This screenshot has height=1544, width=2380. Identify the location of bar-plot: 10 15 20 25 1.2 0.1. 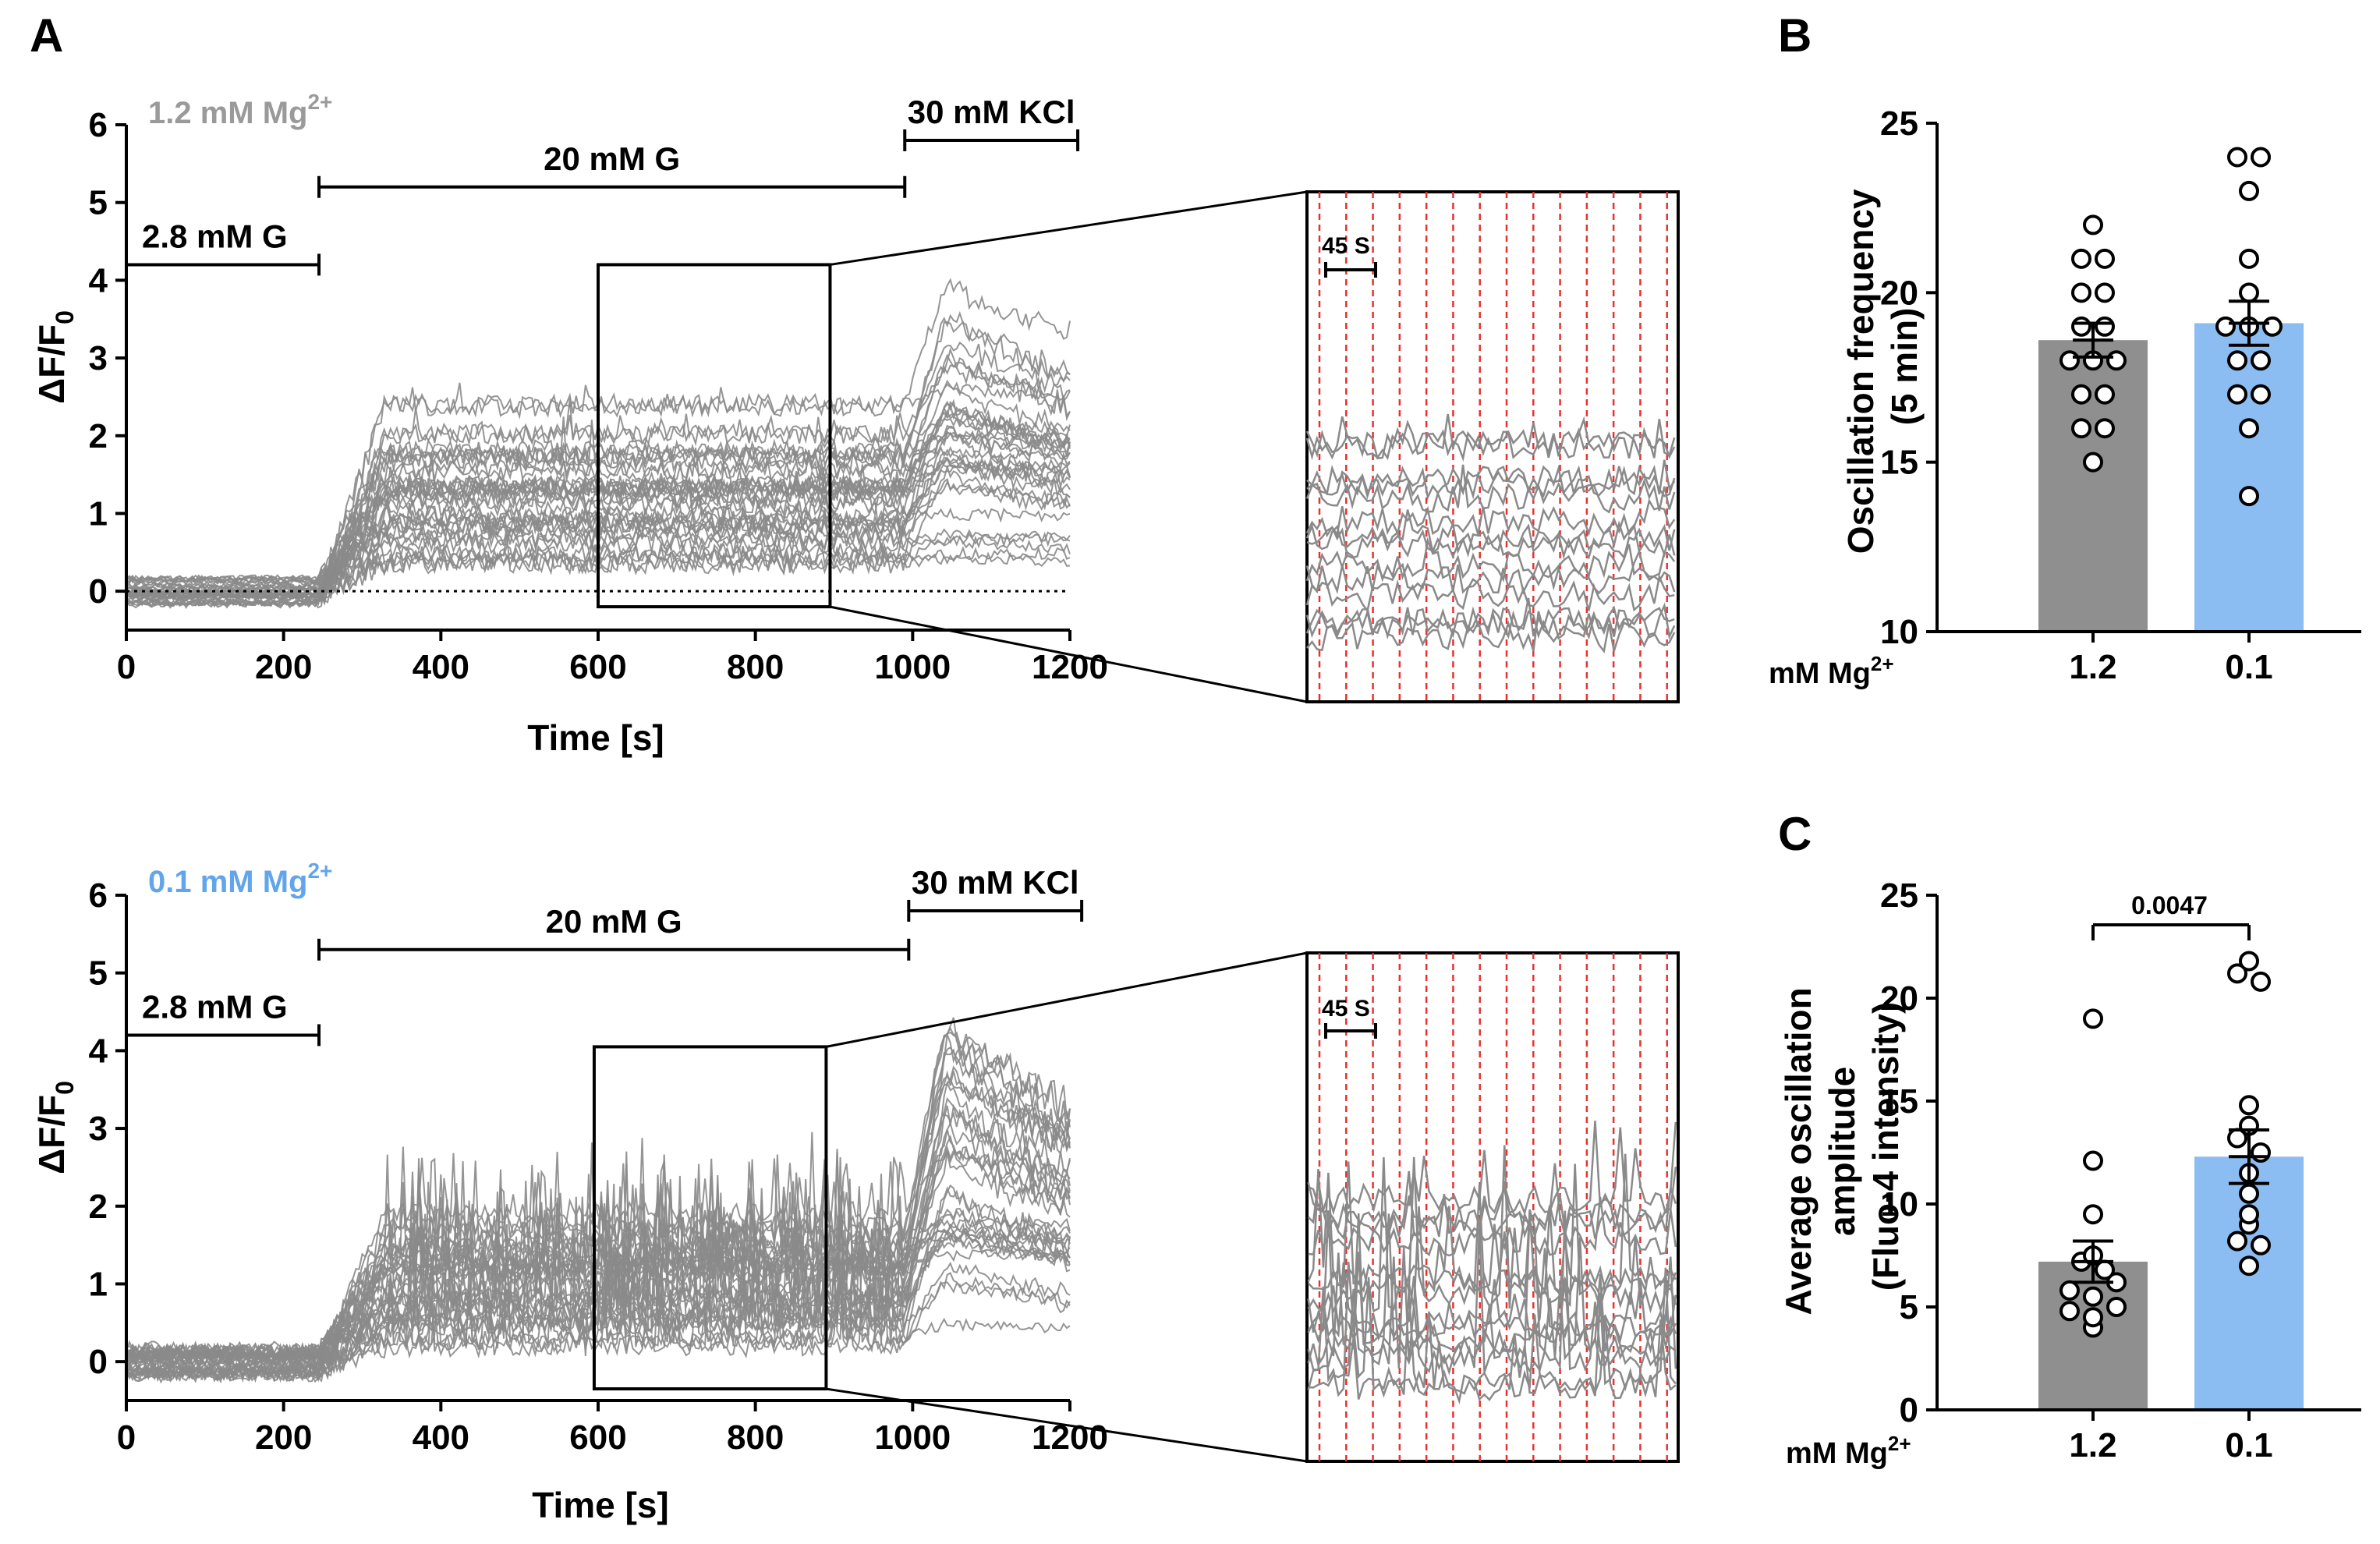
(2120, 395).